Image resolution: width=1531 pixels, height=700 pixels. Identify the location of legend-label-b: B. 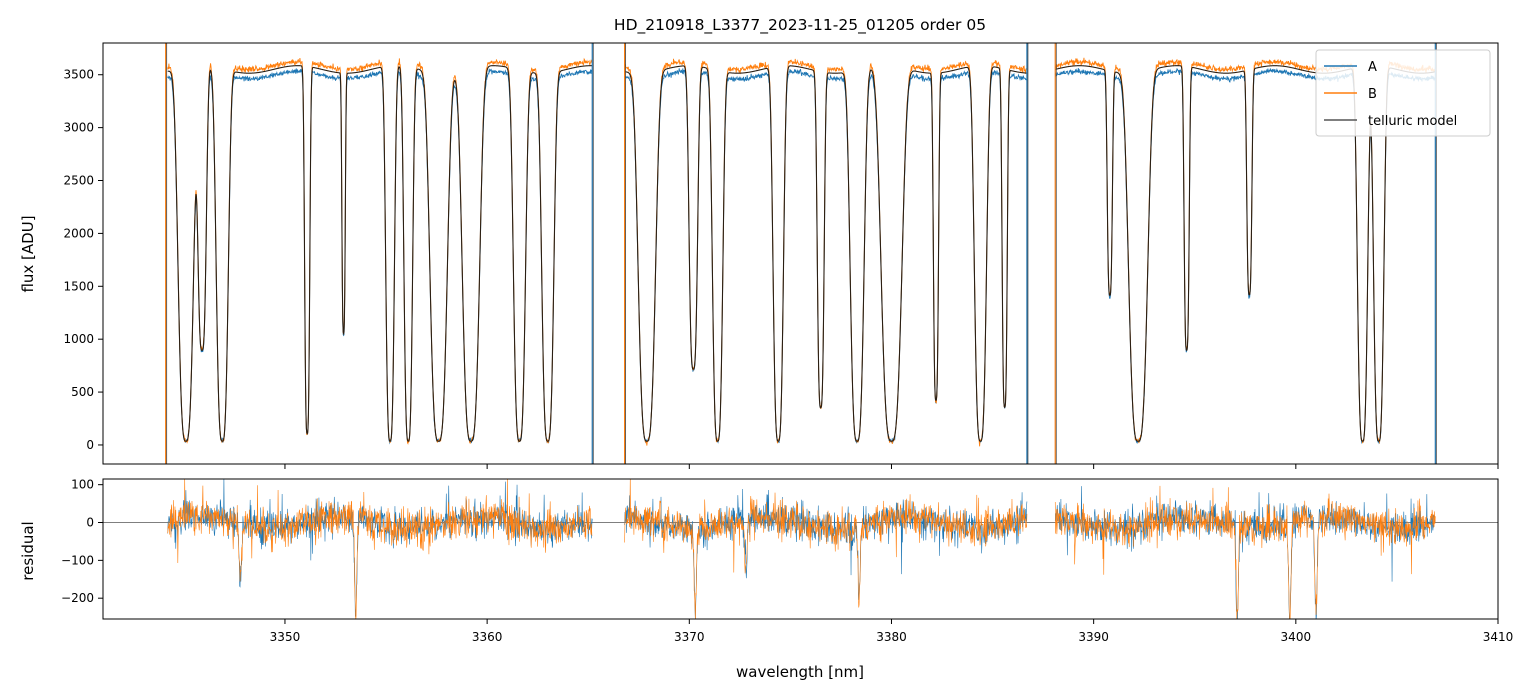
(1372, 94).